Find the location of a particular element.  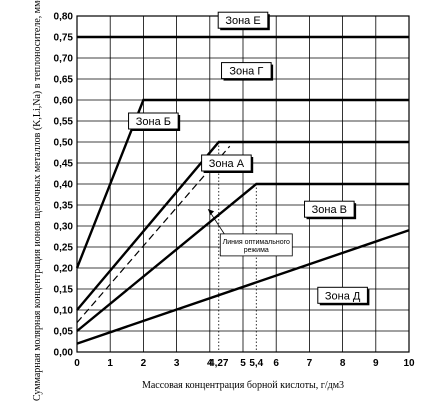

y-tick-label: 0,30 is located at coordinates (64, 227).